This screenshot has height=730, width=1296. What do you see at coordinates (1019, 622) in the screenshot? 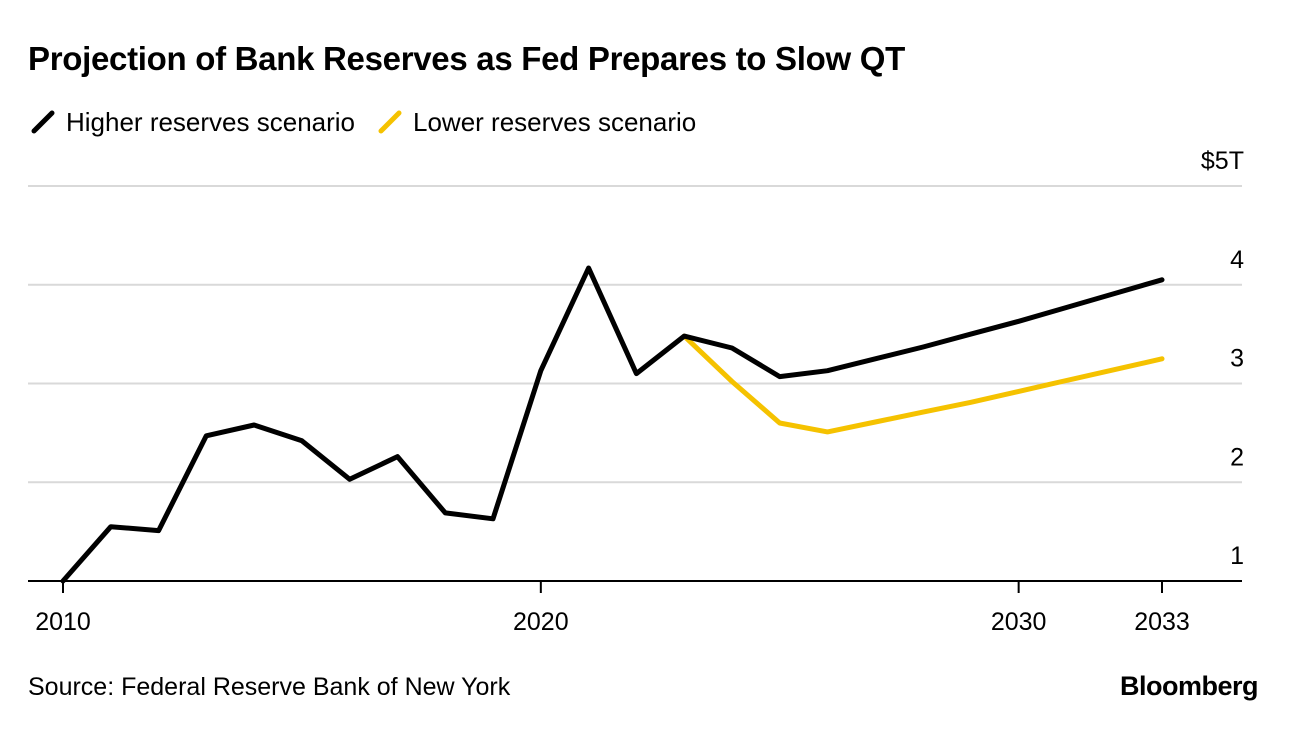
I see `x-tick-label: 2030` at bounding box center [1019, 622].